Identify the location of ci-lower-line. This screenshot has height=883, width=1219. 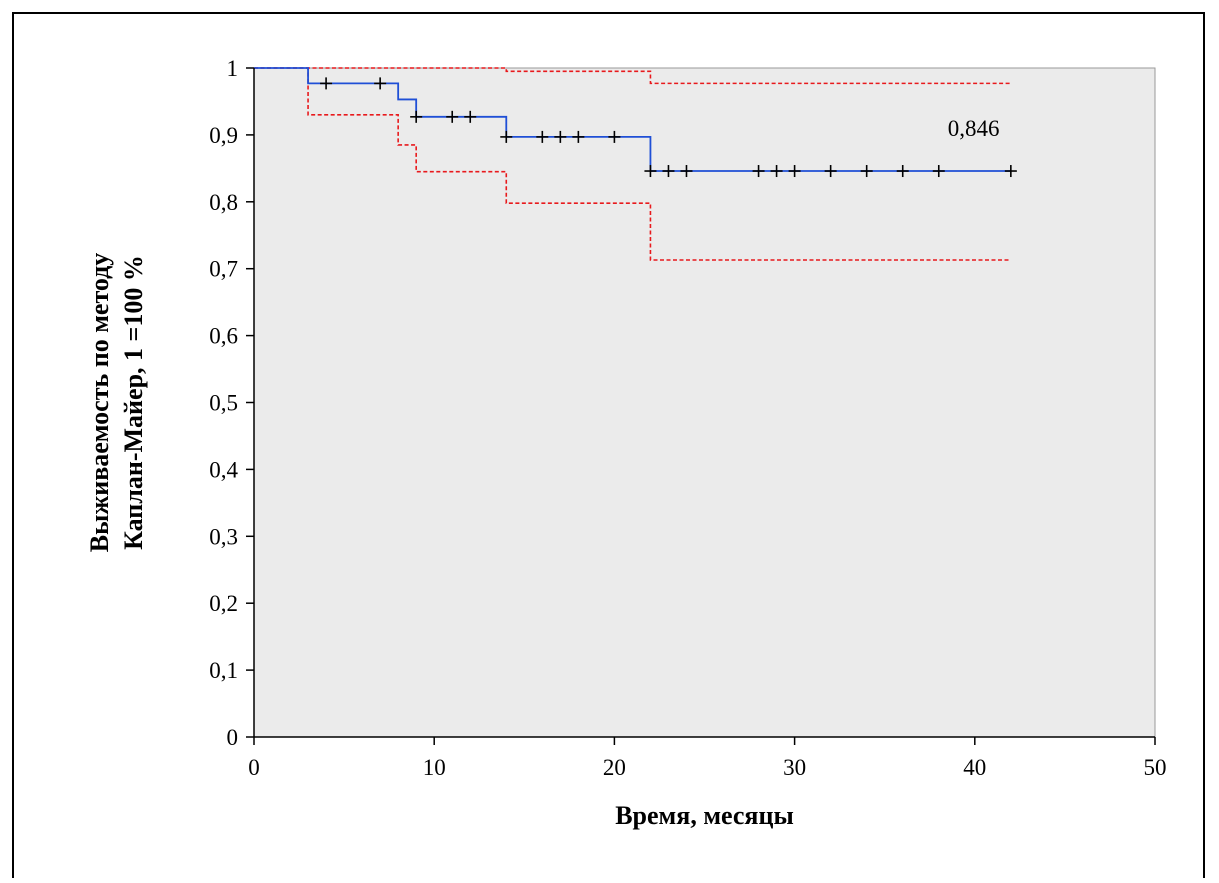
(632, 164).